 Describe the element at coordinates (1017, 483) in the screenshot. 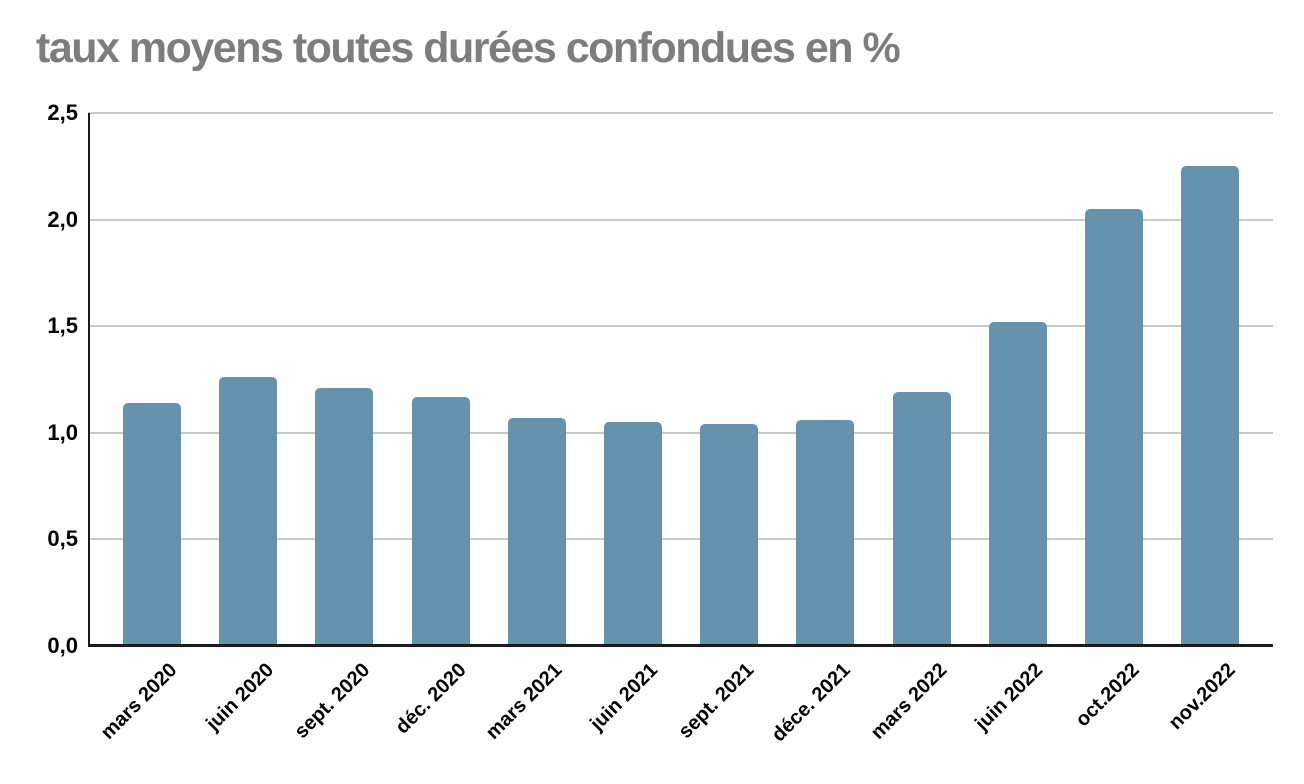

I see `bar-juin 2022` at that location.